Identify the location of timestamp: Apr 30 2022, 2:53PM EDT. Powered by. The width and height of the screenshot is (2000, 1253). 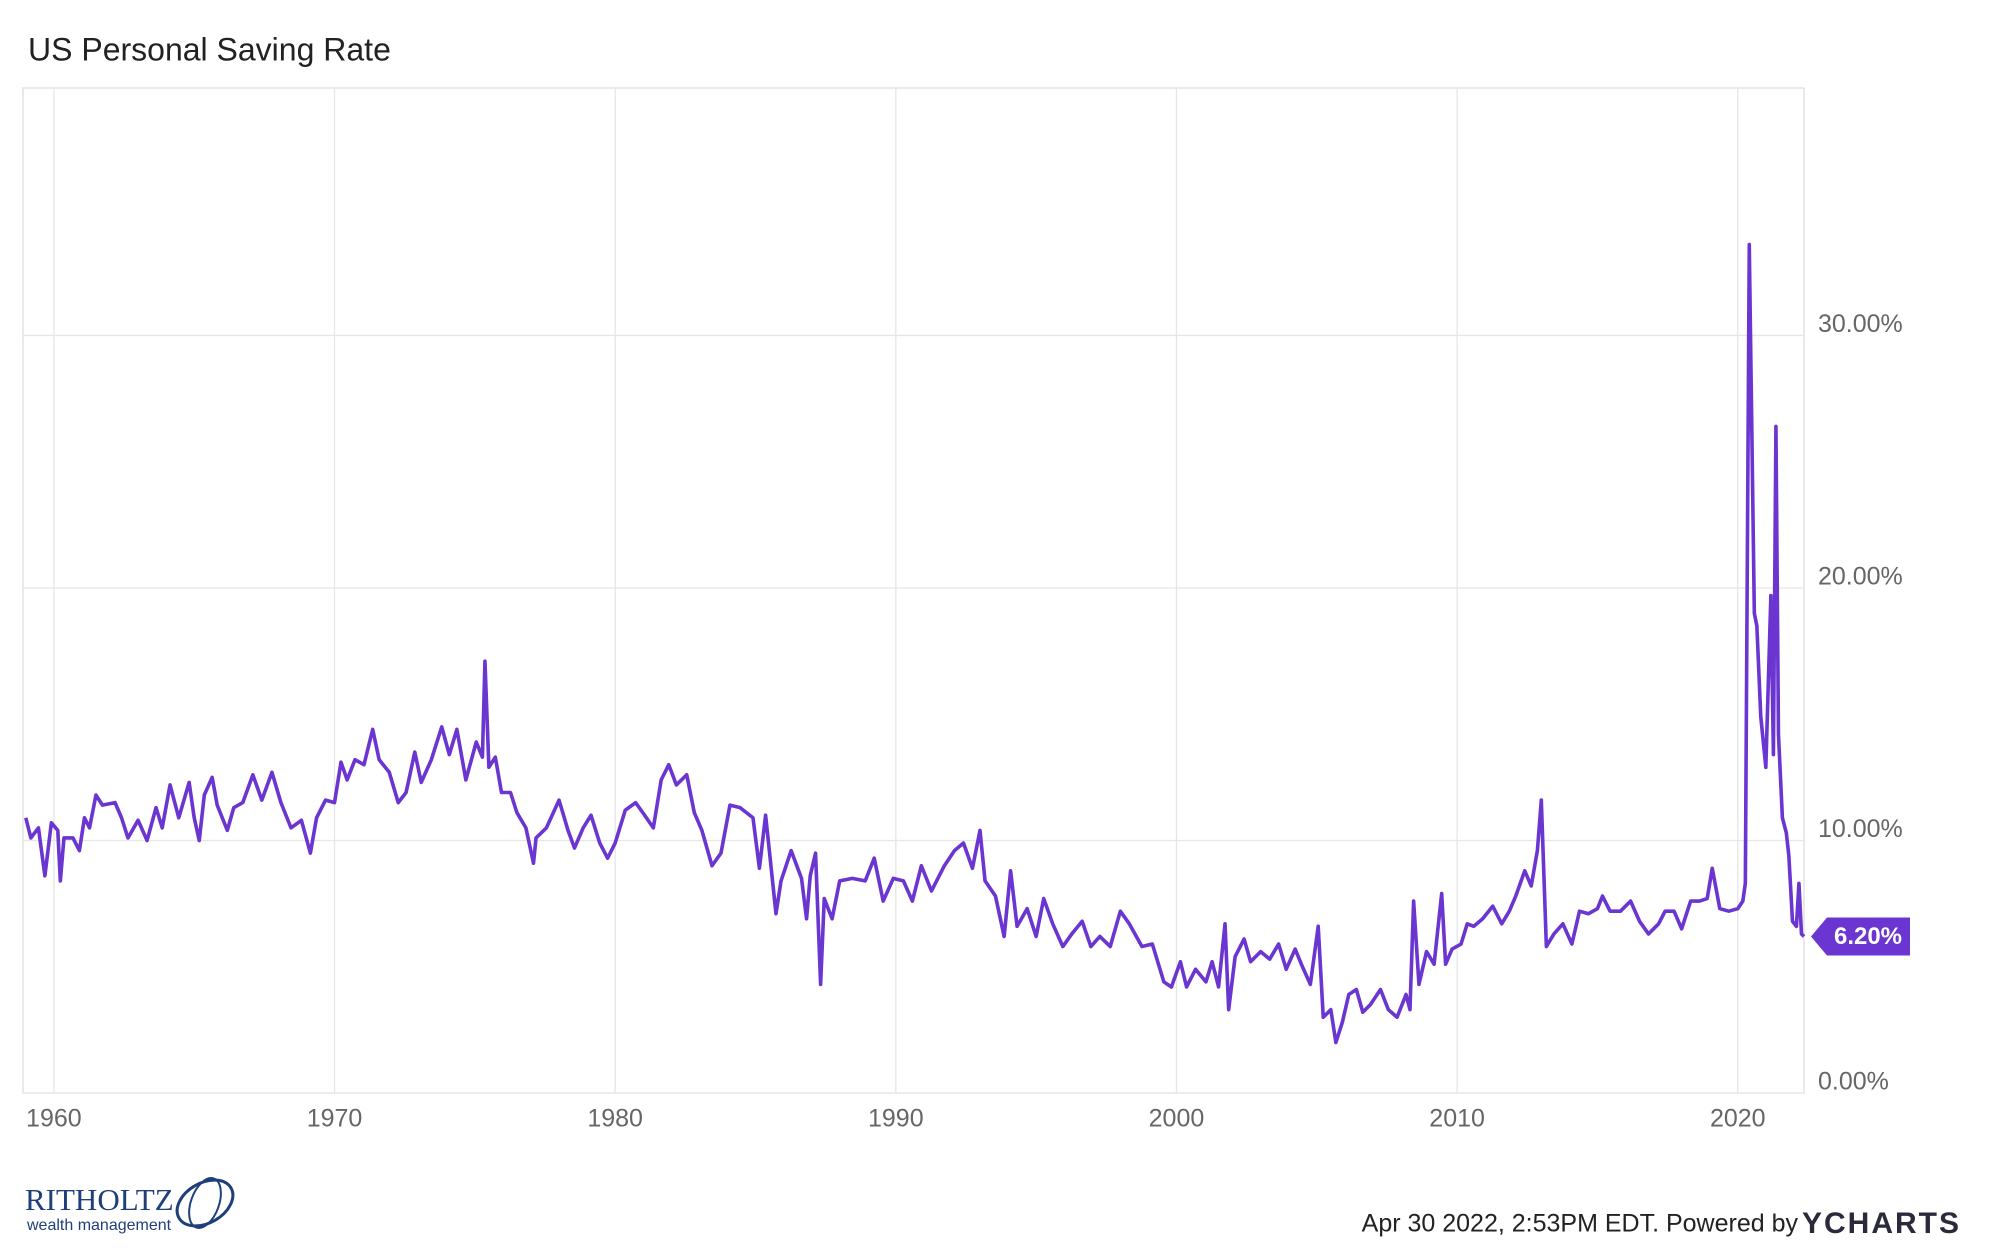
(1580, 1224).